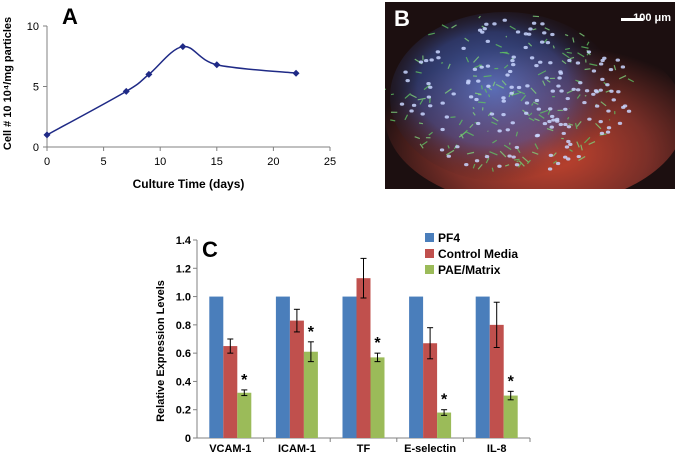 The width and height of the screenshot is (675, 455). I want to click on y-tick-label: 0.4, so click(184, 382).